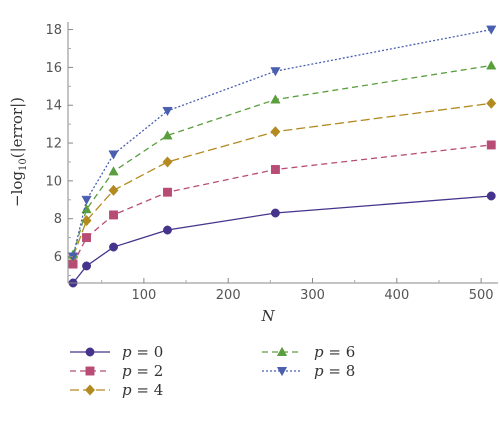  I want to click on y-axis-title: −log10(|error|), so click(18, 152).